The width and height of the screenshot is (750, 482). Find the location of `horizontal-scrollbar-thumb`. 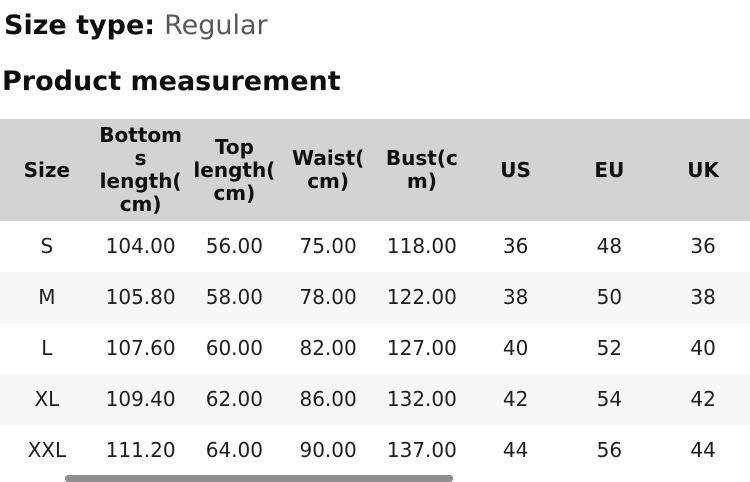

horizontal-scrollbar-thumb is located at coordinates (259, 478).